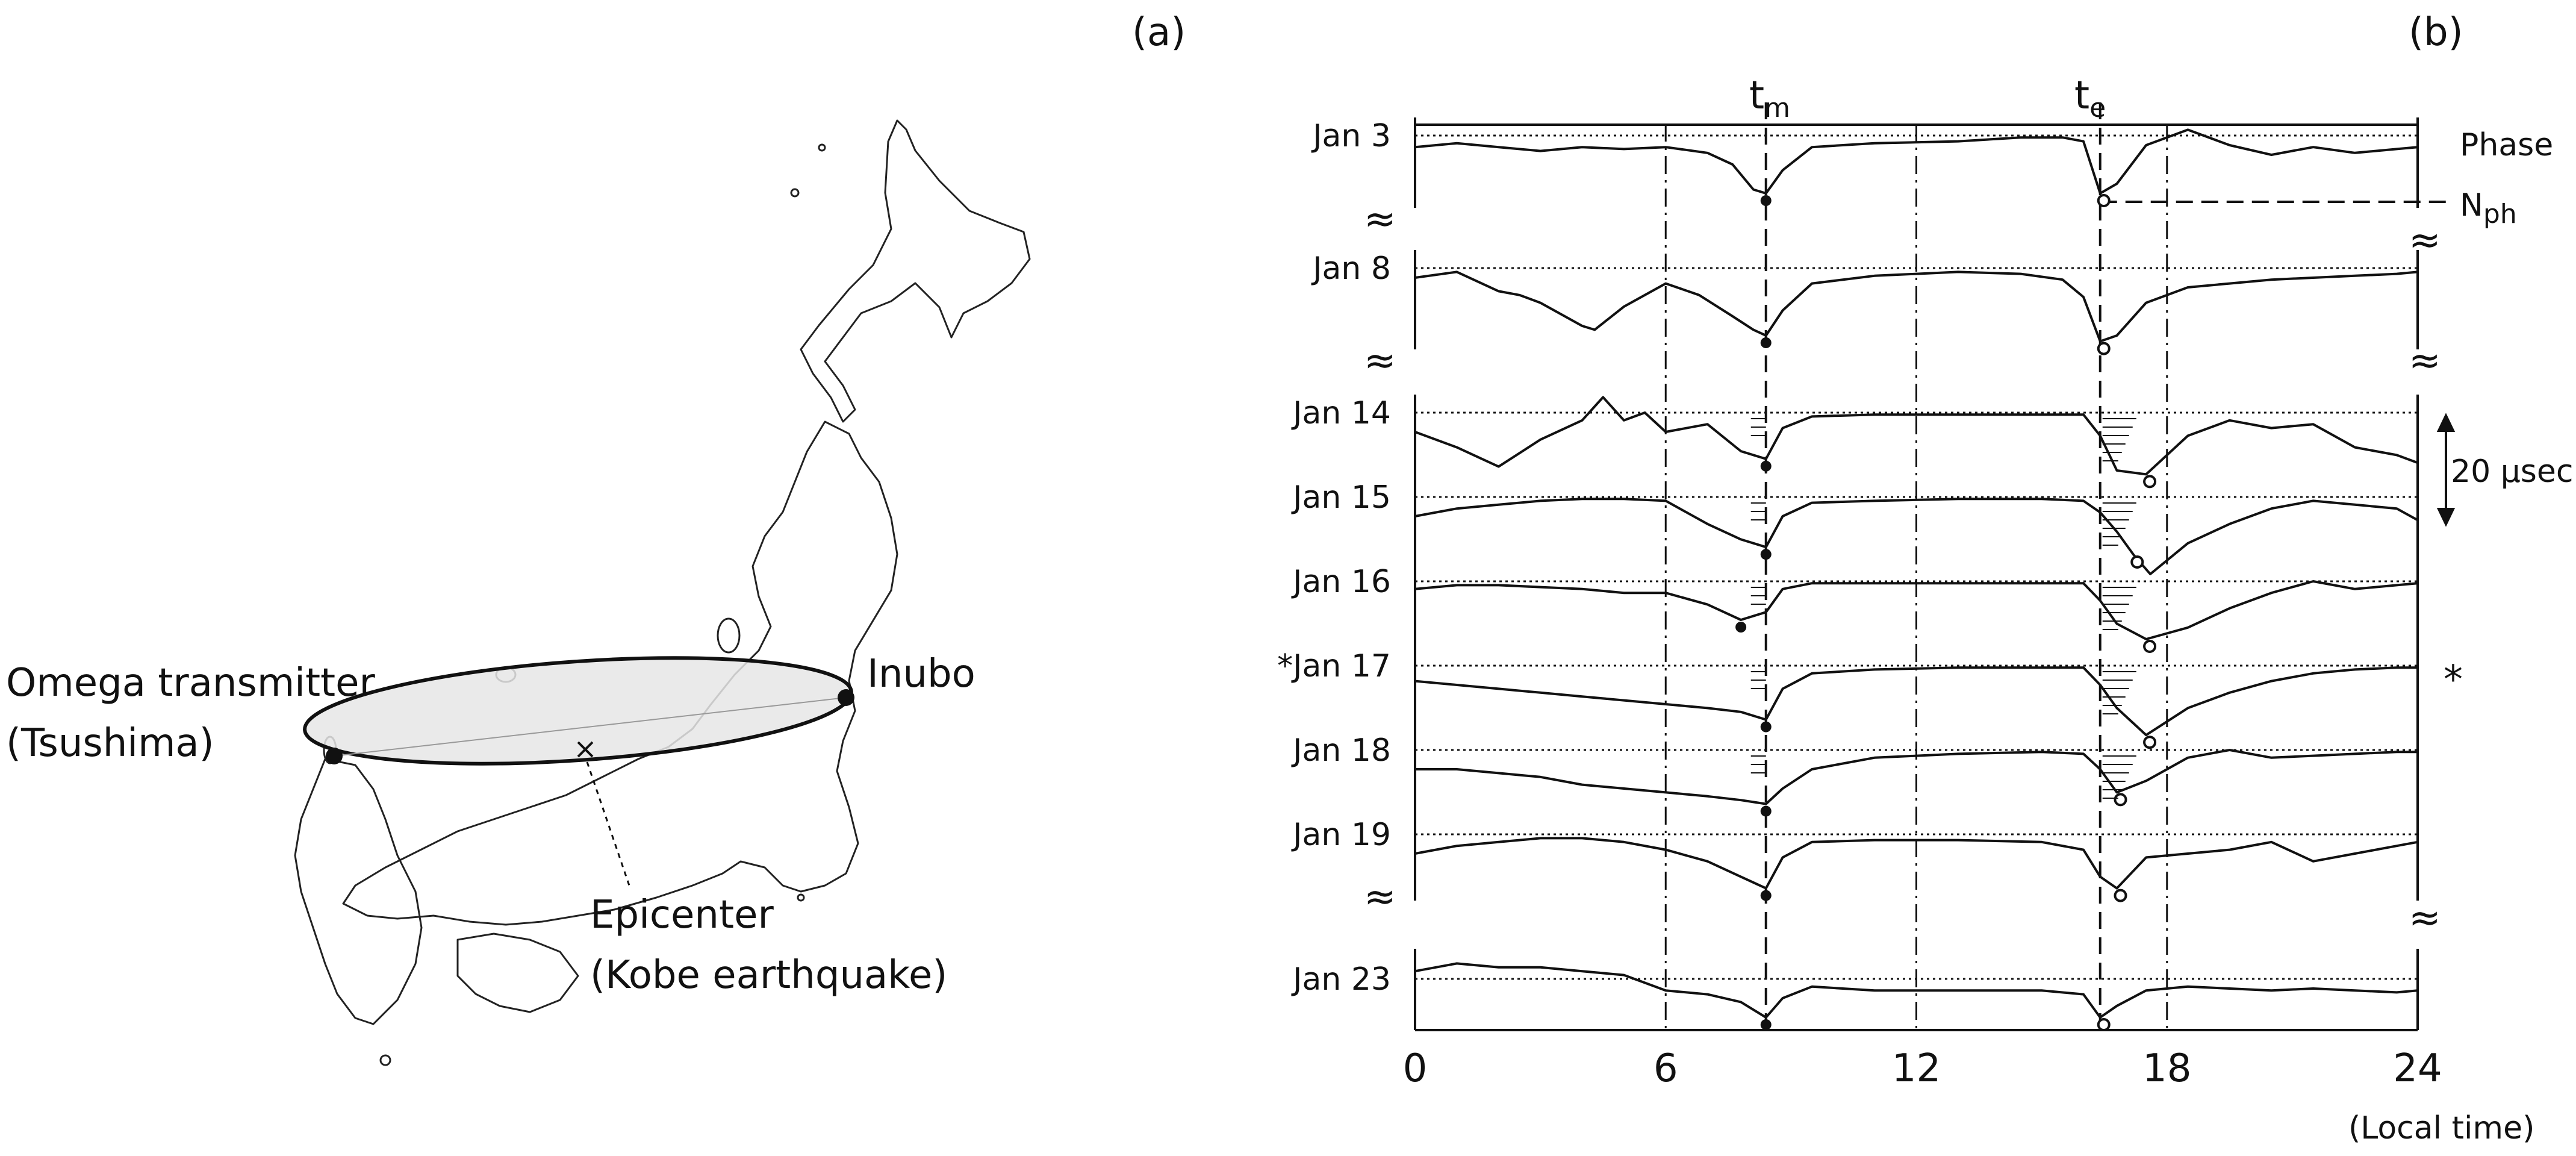  What do you see at coordinates (1666, 1068) in the screenshot?
I see `x-tick-label: 6` at bounding box center [1666, 1068].